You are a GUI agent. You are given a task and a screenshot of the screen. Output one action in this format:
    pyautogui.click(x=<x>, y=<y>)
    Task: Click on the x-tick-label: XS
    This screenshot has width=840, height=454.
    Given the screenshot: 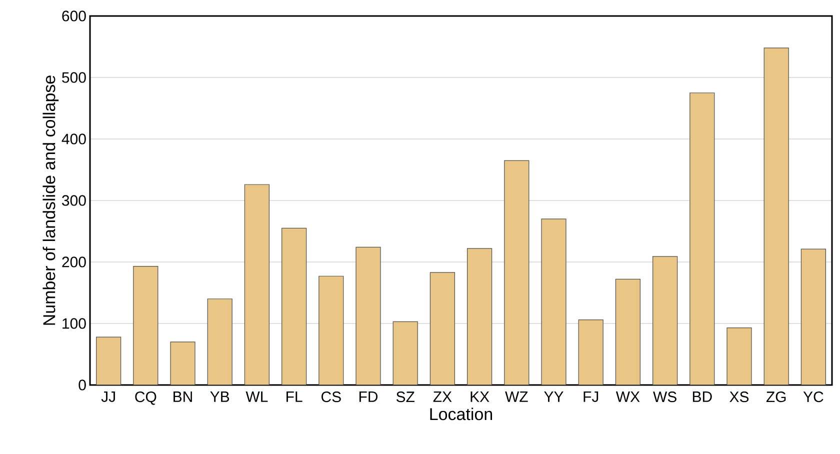 What is the action you would take?
    pyautogui.click(x=739, y=397)
    